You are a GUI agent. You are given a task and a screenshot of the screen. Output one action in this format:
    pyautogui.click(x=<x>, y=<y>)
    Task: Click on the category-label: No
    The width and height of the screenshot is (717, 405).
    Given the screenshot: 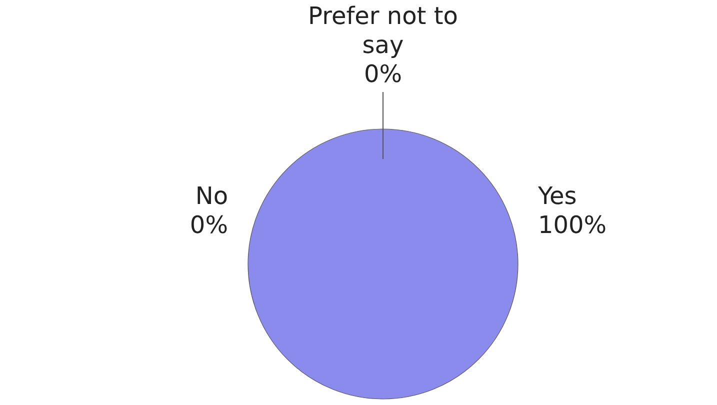 What is the action you would take?
    pyautogui.click(x=211, y=196)
    